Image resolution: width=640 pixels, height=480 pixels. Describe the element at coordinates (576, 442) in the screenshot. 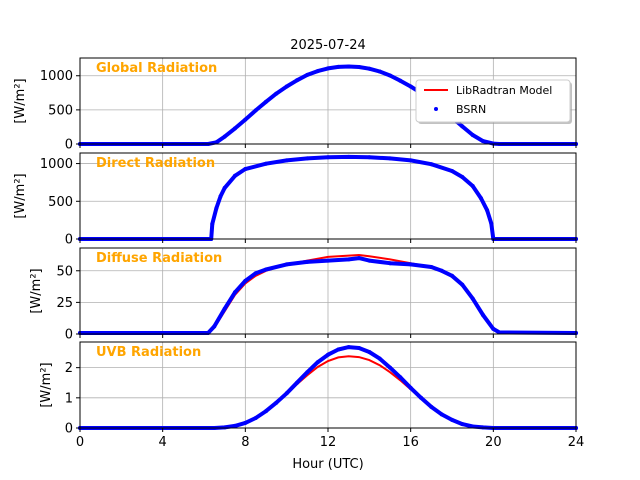

I see `x-tick-label: 24` at that location.